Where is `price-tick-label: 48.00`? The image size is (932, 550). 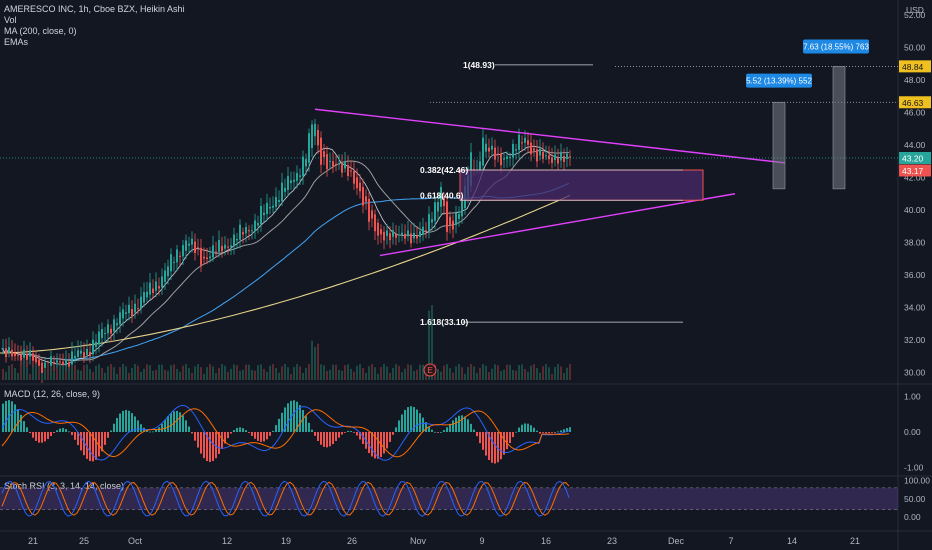
price-tick-label: 48.00 is located at coordinates (915, 80).